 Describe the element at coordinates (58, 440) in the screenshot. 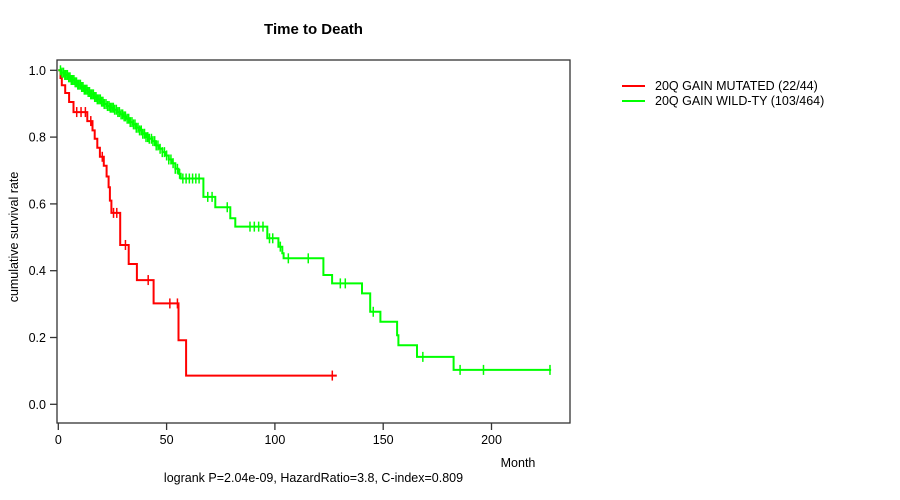

I see `x-tick-label: 0` at that location.